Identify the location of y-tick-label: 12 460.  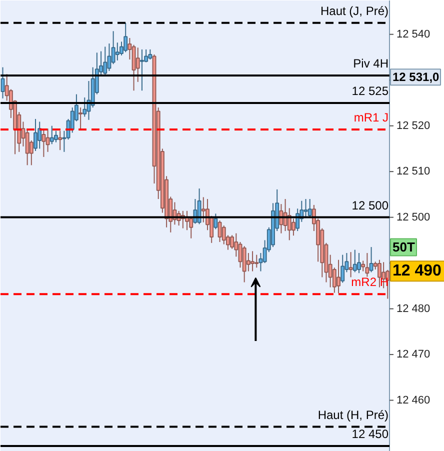
(413, 400).